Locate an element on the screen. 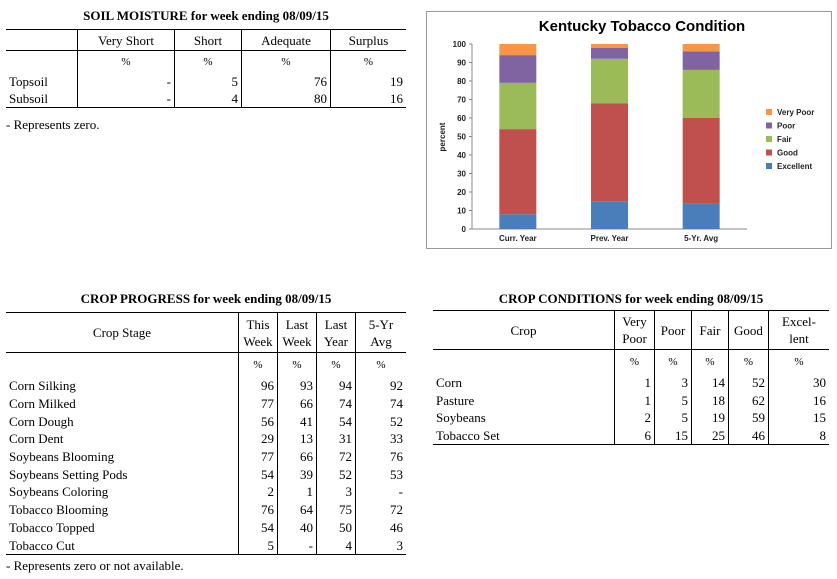 This screenshot has width=837, height=579. table-cell: 80 is located at coordinates (286, 99).